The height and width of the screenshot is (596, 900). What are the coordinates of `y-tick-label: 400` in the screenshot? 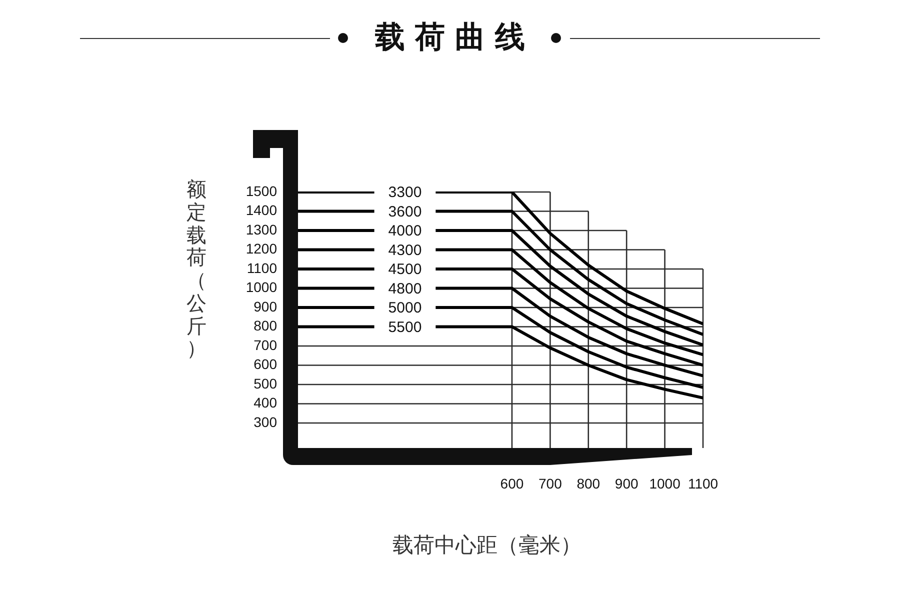 It's located at (266, 402).